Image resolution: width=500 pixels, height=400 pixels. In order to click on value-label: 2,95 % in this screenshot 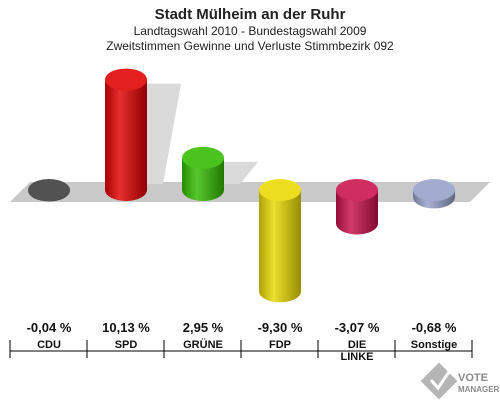, I will do `click(203, 327)`.